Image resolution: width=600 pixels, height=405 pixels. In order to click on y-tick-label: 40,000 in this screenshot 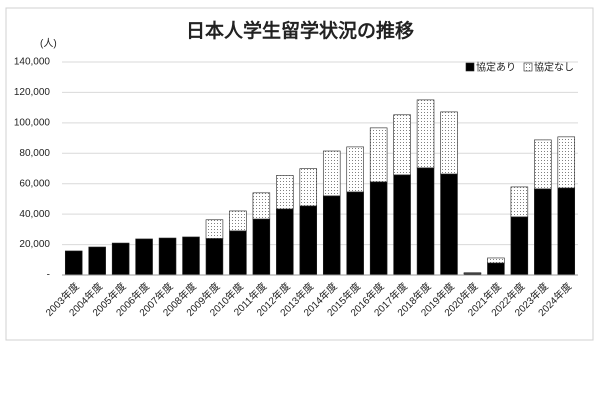, I will do `click(34, 214)`.